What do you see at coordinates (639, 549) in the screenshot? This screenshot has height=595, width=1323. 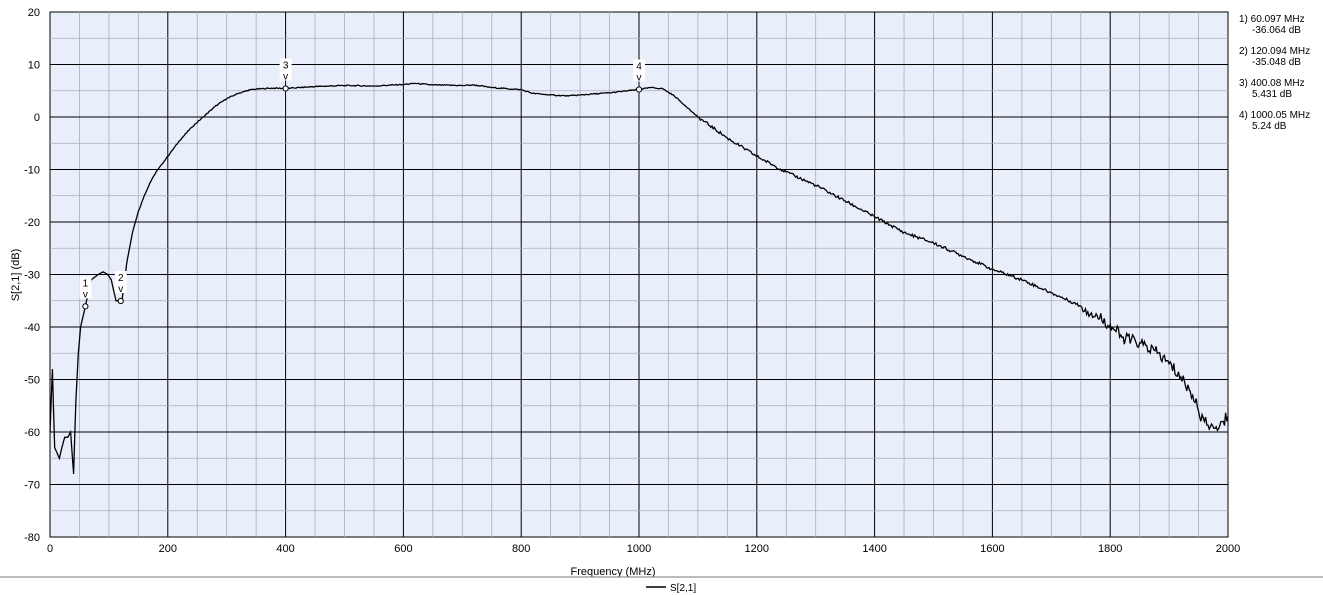 I see `x-tick-label: 1000` at bounding box center [639, 549].